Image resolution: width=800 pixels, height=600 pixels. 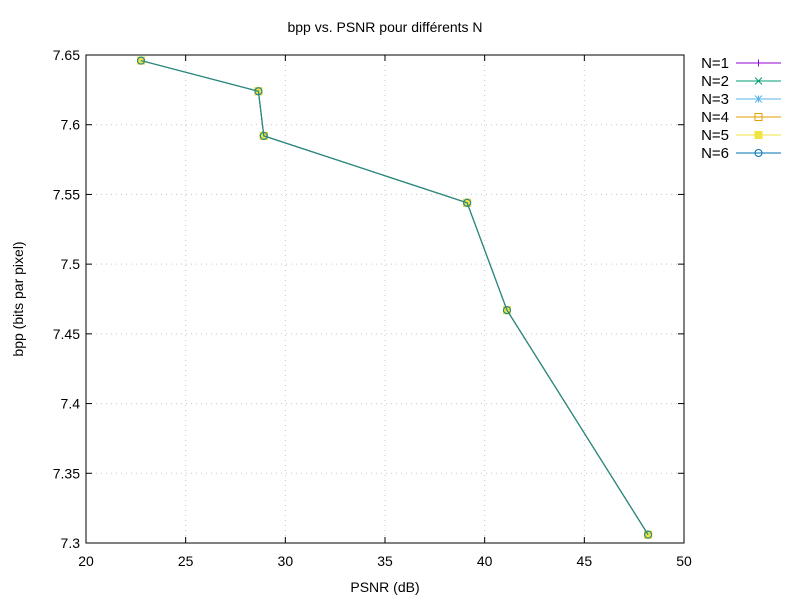 I want to click on legend: N=1N=2N=3N=4N=5N=6, so click(x=741, y=108).